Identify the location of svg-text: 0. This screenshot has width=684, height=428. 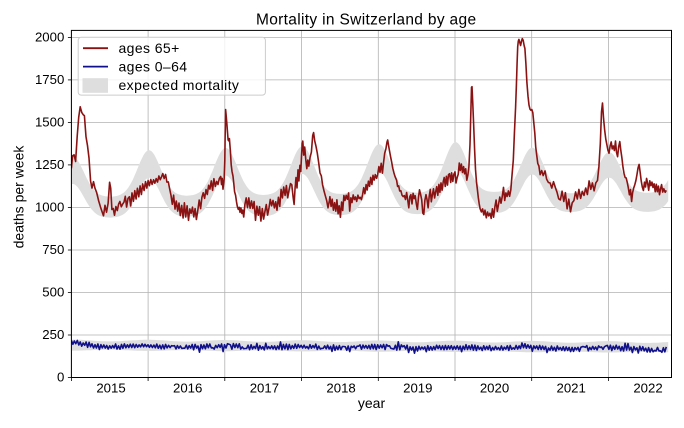
(60, 377).